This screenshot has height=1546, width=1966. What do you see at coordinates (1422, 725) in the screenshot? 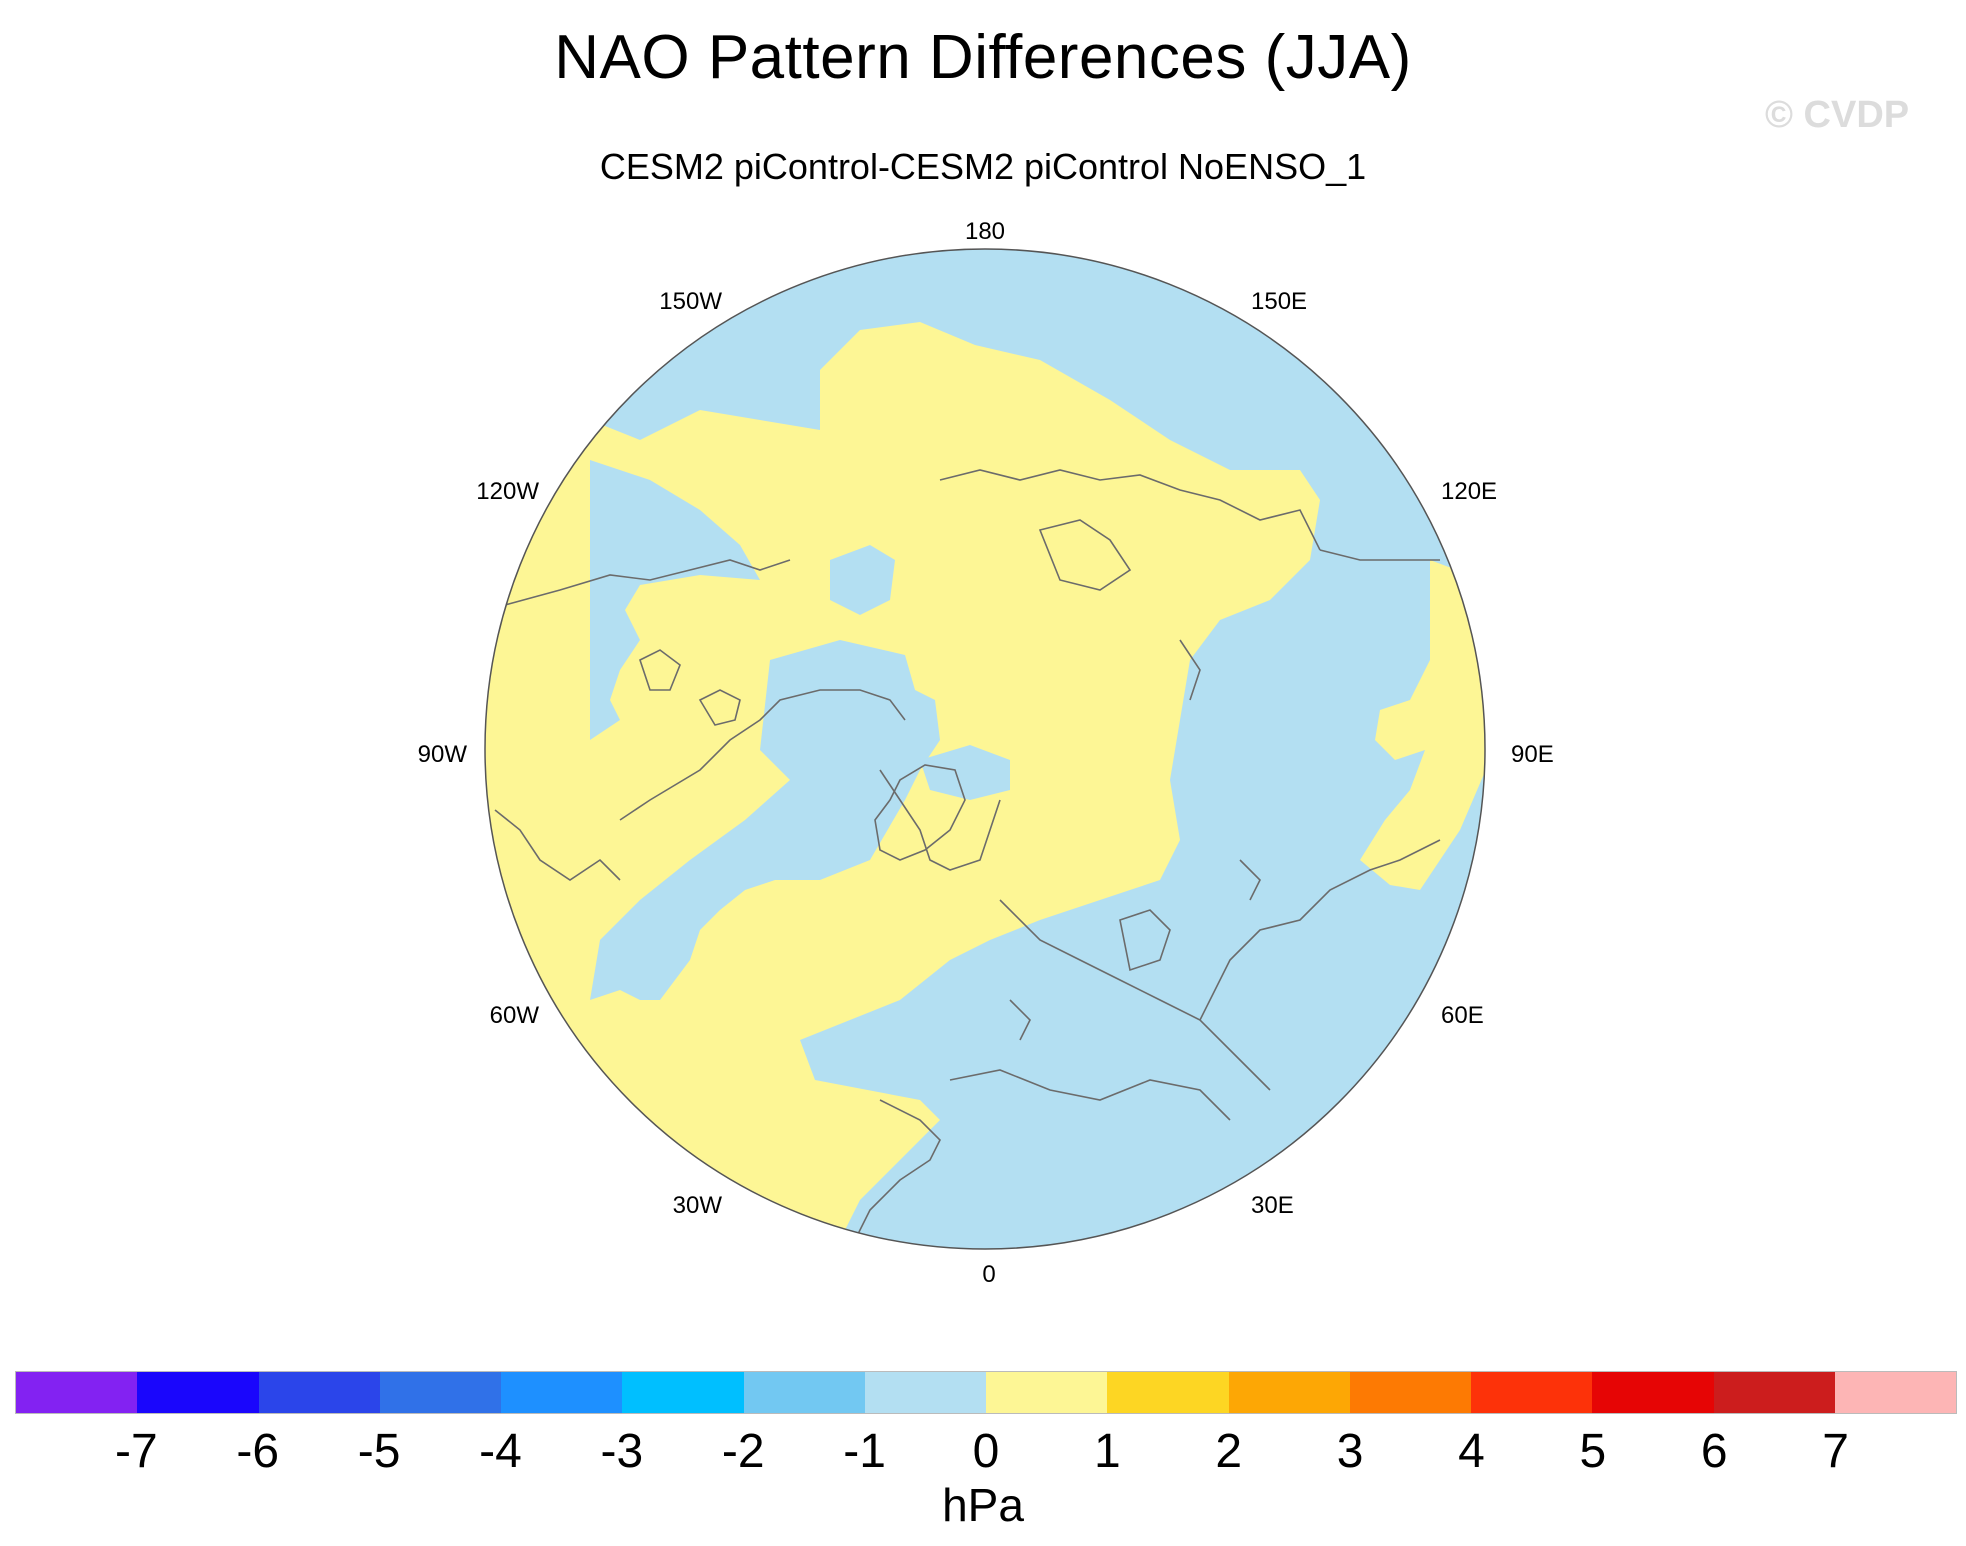
I see `positive-anomaly-region` at bounding box center [1422, 725].